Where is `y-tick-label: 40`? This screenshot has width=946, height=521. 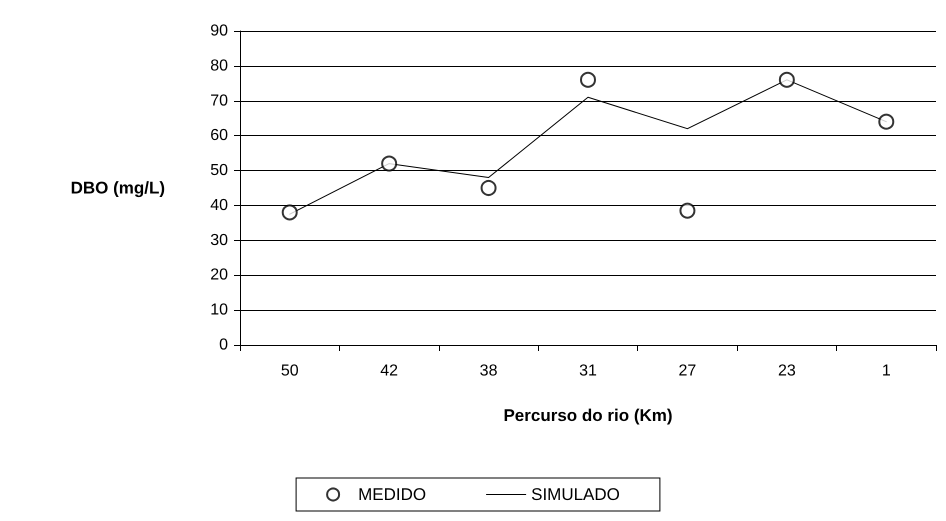
y-tick-label: 40 is located at coordinates (219, 205).